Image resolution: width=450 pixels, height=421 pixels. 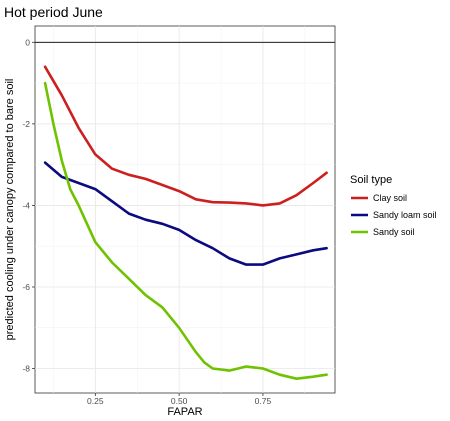 What do you see at coordinates (26, 369) in the screenshot?
I see `y-tick-label: -8` at bounding box center [26, 369].